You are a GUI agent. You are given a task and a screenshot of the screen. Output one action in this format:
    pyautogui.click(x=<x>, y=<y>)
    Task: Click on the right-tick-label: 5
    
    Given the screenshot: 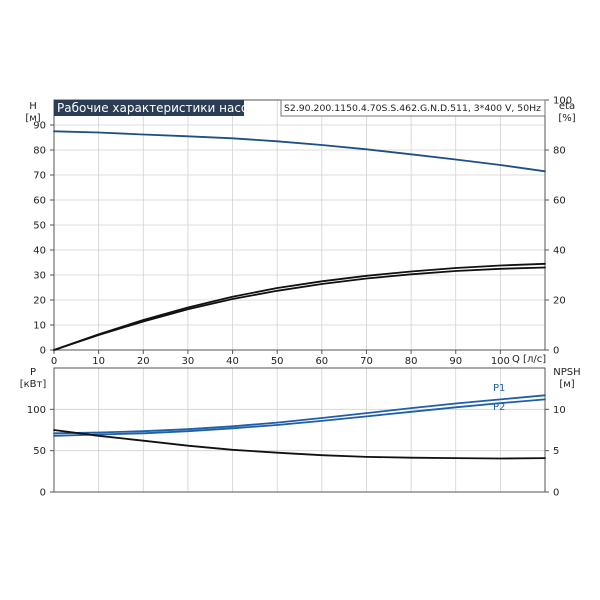 What is the action you would take?
    pyautogui.click(x=556, y=451)
    